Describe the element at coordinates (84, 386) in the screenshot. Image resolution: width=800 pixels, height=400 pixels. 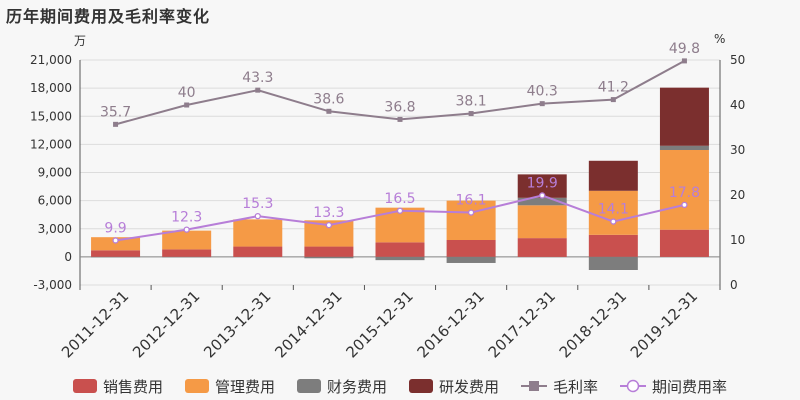
I see `legend-swatch-sales` at that location.